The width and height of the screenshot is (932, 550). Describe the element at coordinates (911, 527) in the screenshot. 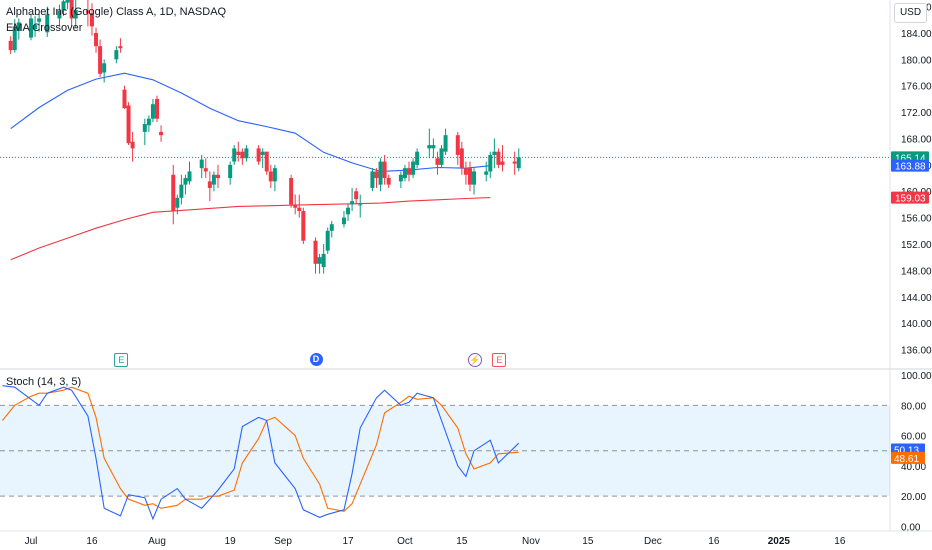

I see `stoch-tick-label: 0.00` at that location.